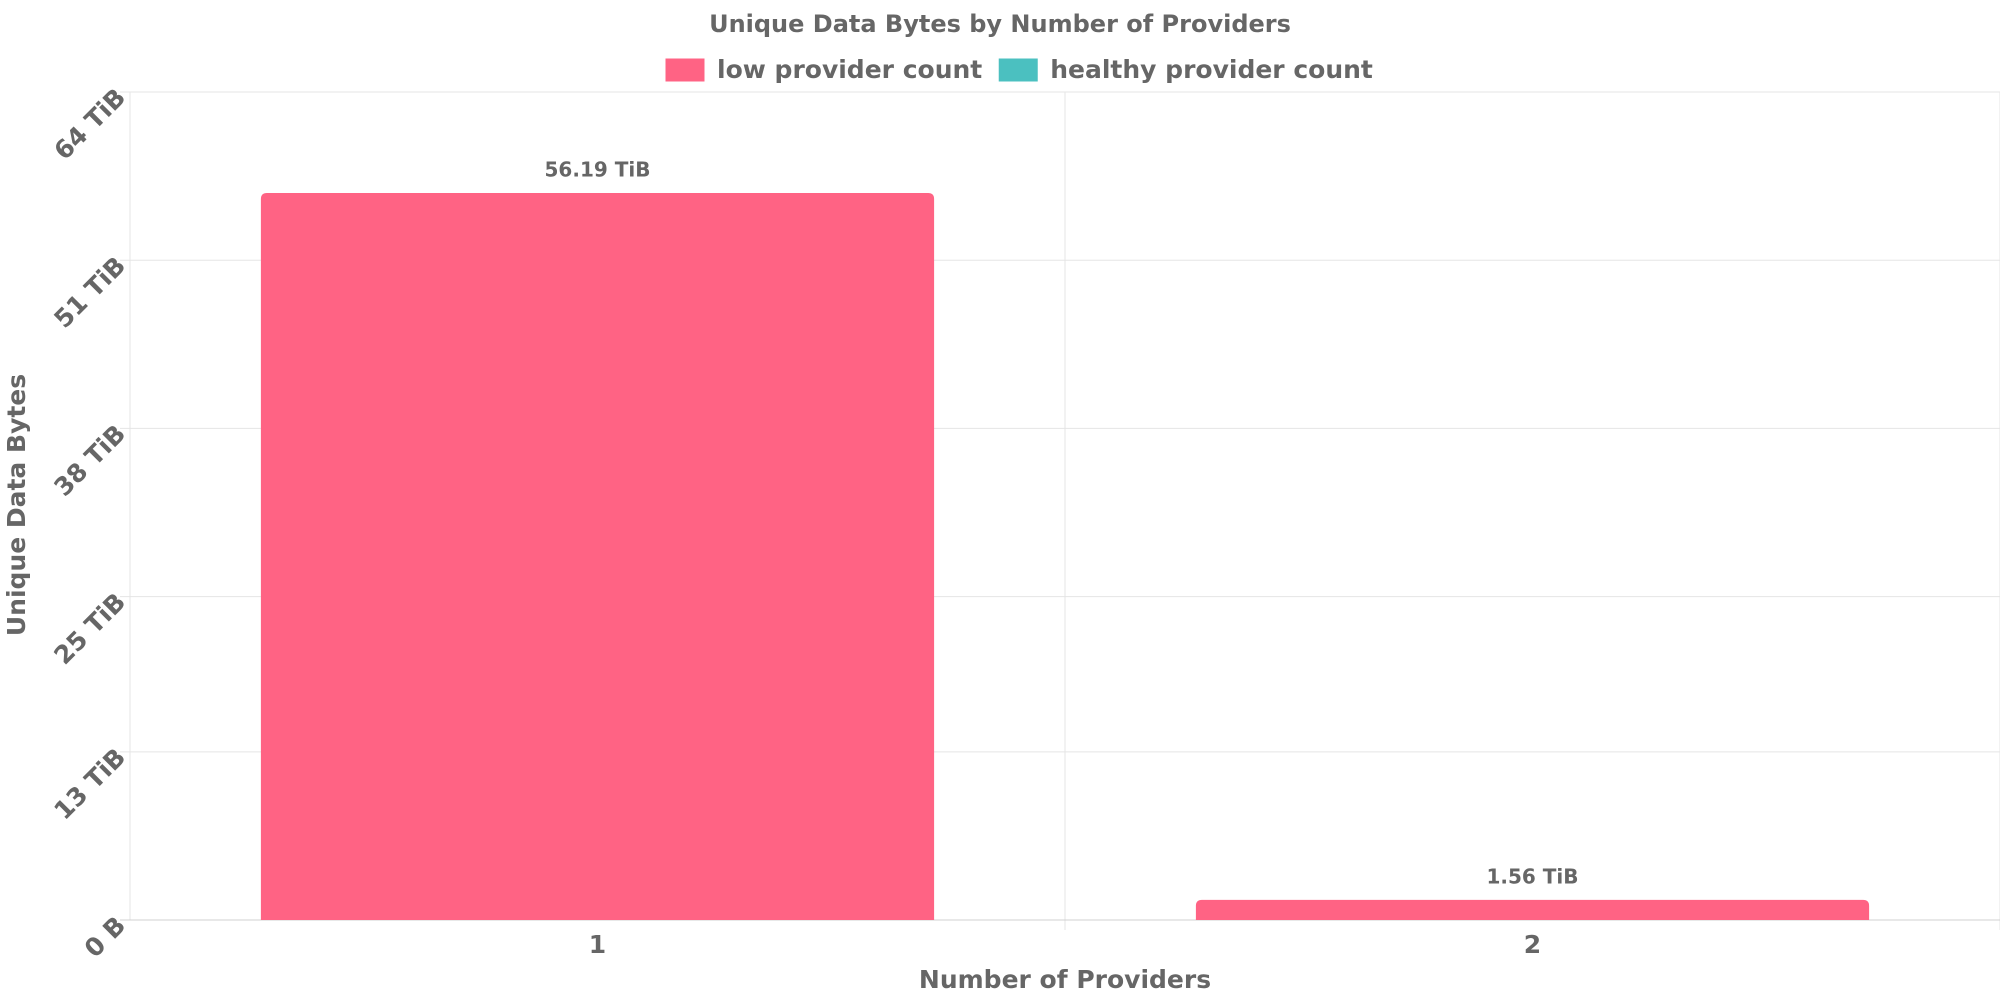 The width and height of the screenshot is (2000, 1000). Describe the element at coordinates (1065, 979) in the screenshot. I see `x-axis-title: Number of Providers` at that location.